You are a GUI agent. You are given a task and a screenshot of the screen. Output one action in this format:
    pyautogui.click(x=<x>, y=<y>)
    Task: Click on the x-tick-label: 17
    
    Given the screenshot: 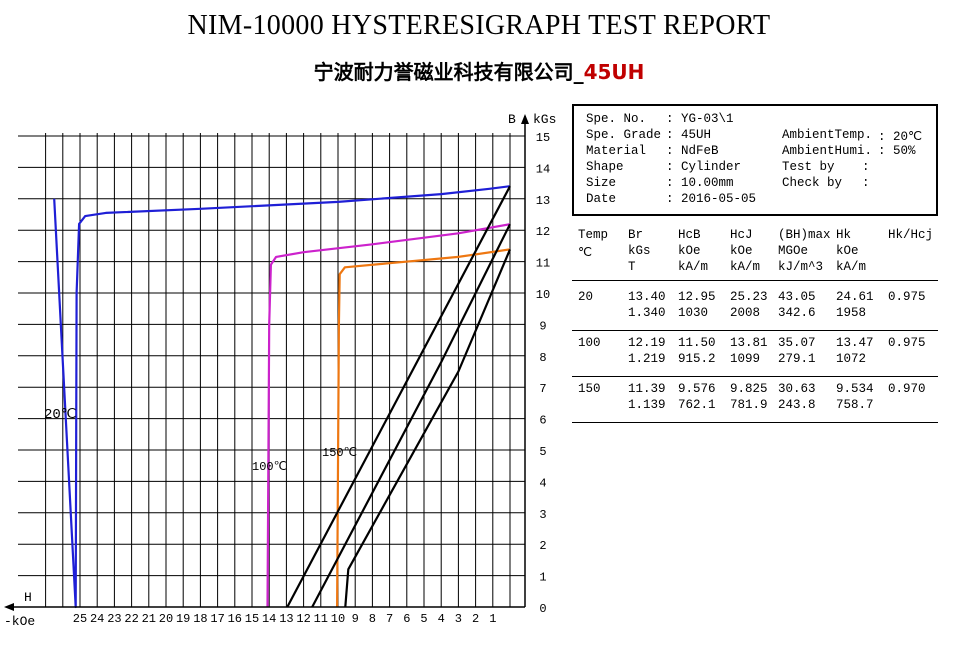 What is the action you would take?
    pyautogui.click(x=217, y=619)
    